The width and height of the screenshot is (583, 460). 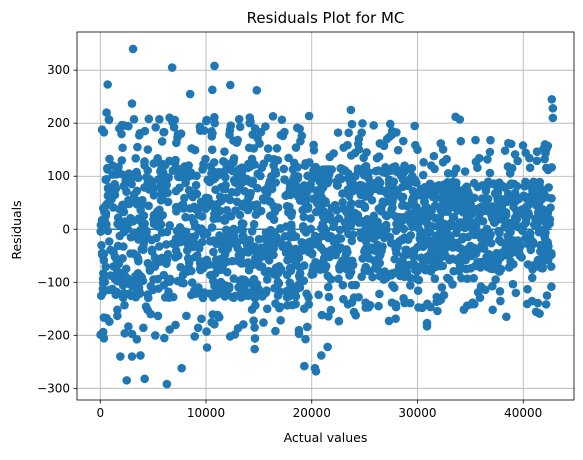 I want to click on x-tick-label: 30000, so click(x=417, y=413).